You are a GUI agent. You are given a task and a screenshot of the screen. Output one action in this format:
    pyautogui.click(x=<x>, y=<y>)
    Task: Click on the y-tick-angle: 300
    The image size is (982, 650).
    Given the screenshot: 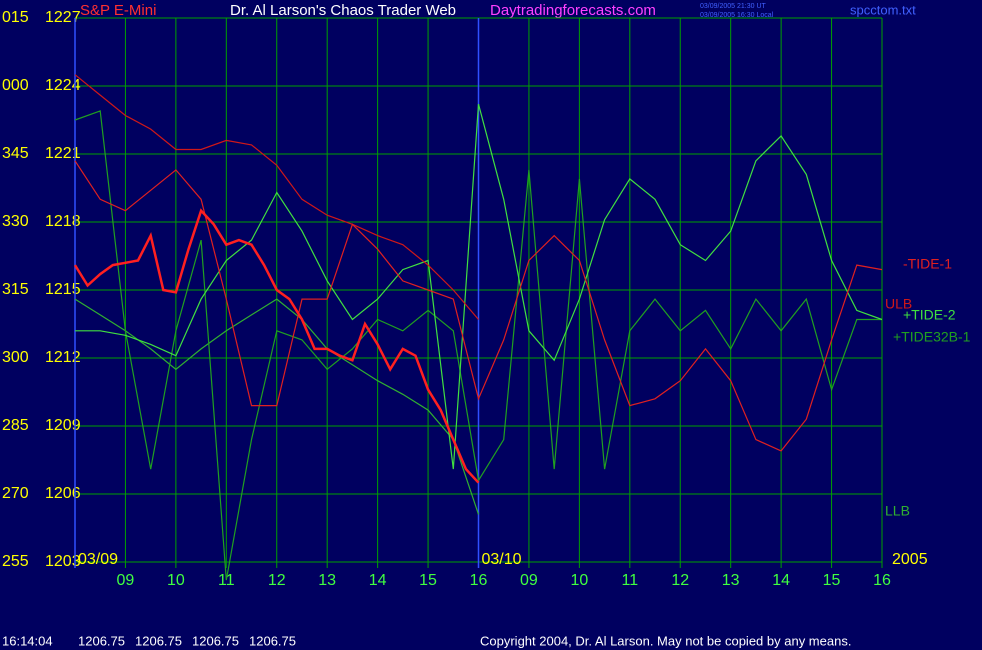 What is the action you would take?
    pyautogui.click(x=15, y=357)
    